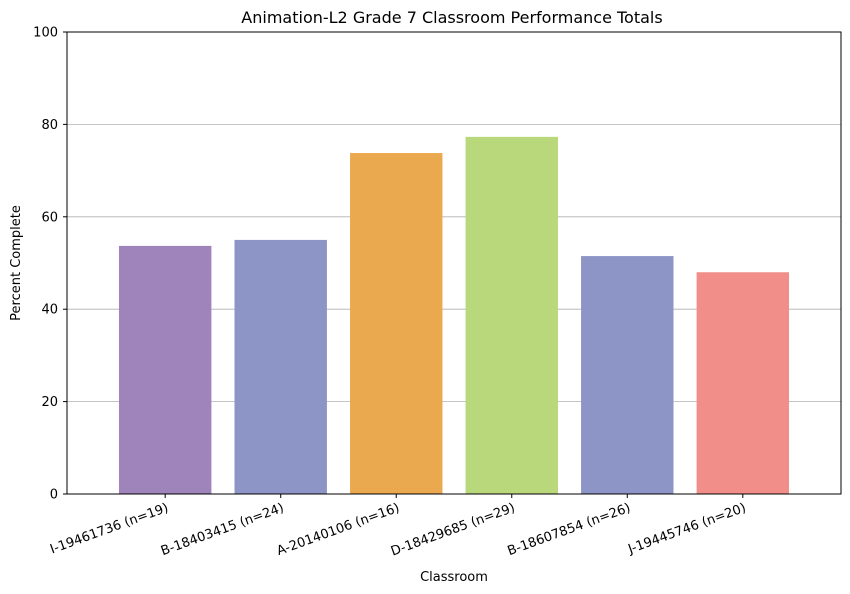  I want to click on y-tick-label: 80, so click(49, 125).